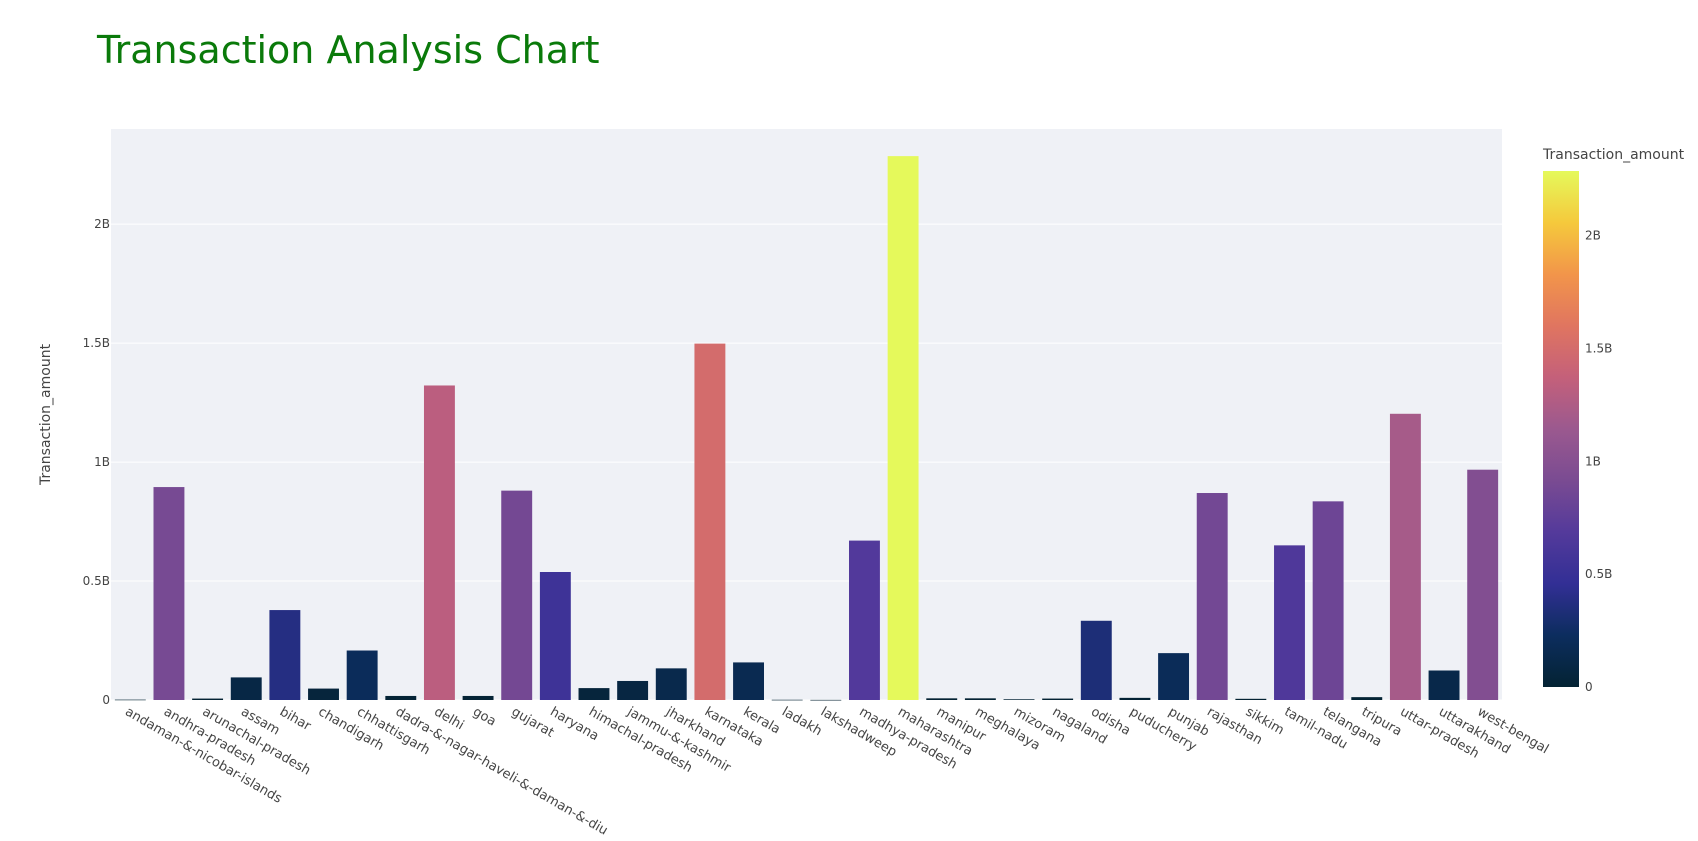 Image resolution: width=1698 pixels, height=841 pixels. I want to click on bar-tamil-nadu, so click(1289, 622).